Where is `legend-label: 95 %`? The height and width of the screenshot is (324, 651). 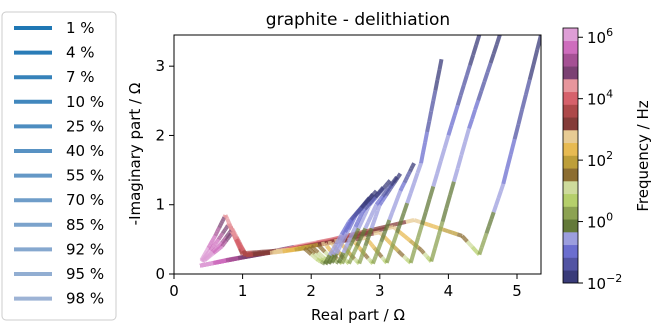
legend-label: 95 % is located at coordinates (85, 274).